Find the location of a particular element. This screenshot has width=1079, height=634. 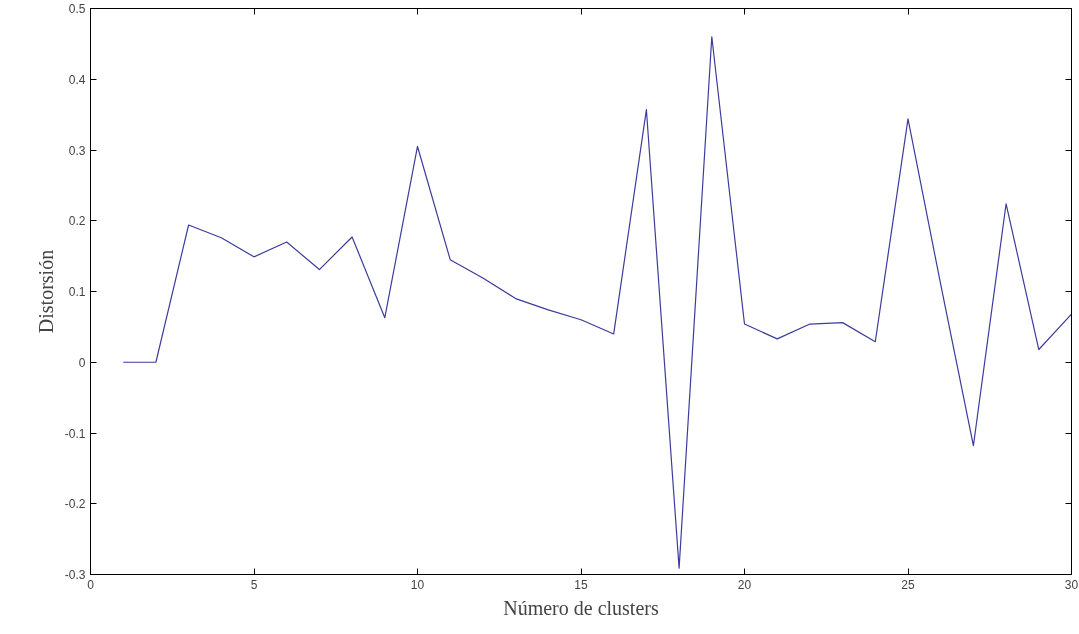

y-tick-label: 0.5 is located at coordinates (77, 9).